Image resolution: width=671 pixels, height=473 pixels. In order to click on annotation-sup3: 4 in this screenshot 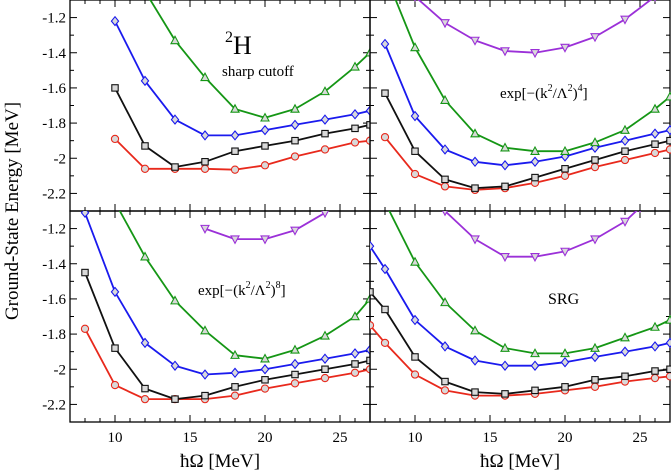, I will do `click(580, 88)`.